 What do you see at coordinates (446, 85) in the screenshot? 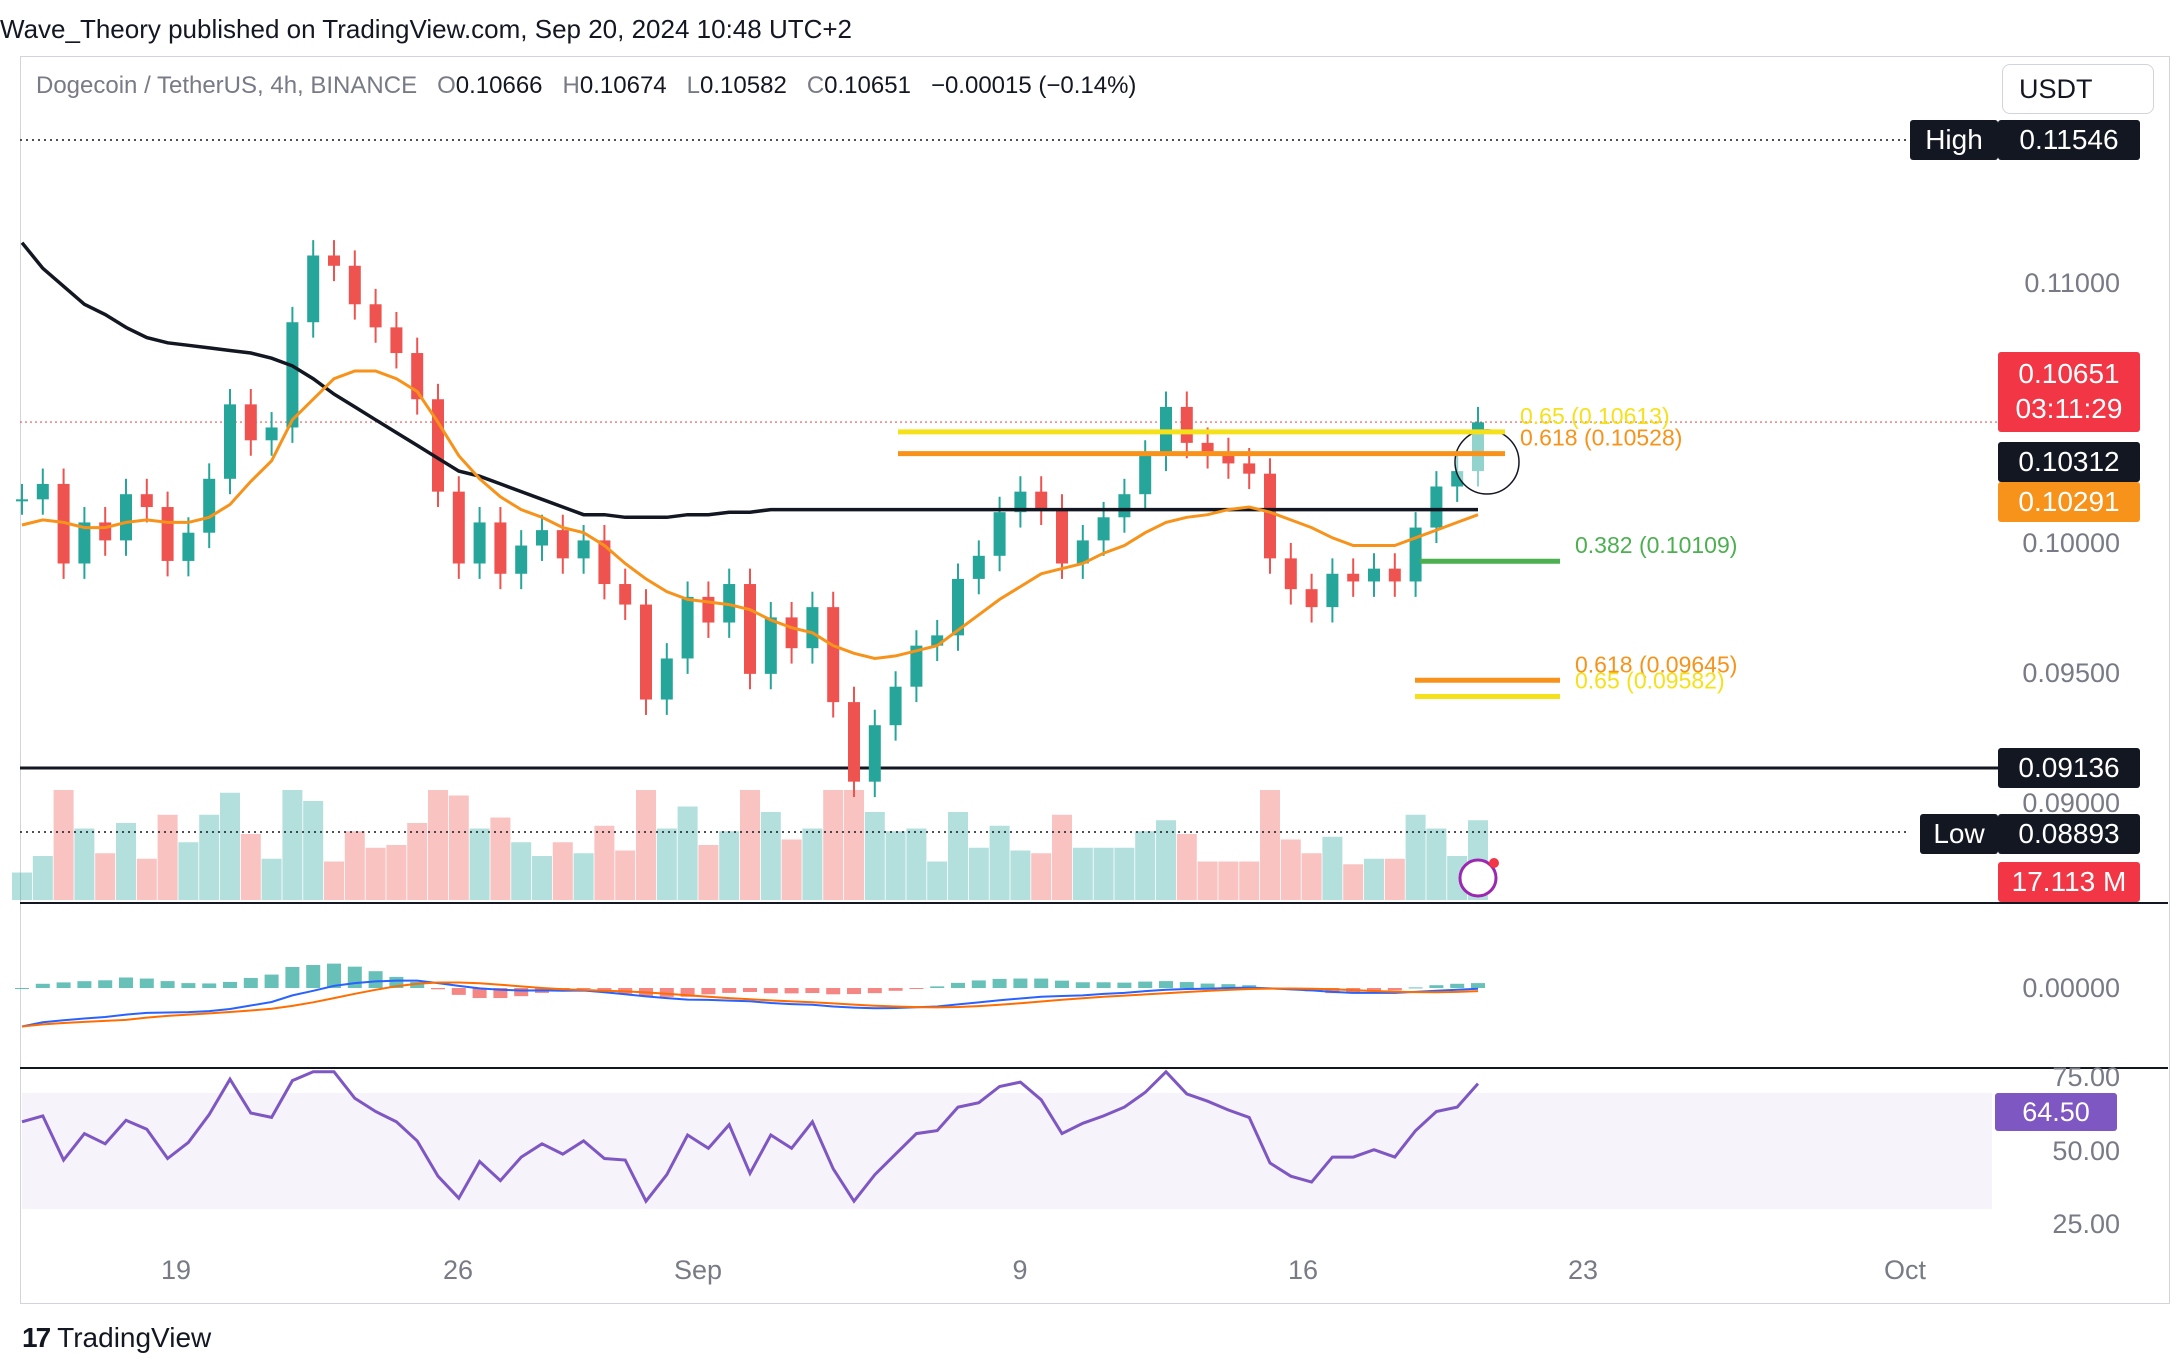
I see `open-label: O` at bounding box center [446, 85].